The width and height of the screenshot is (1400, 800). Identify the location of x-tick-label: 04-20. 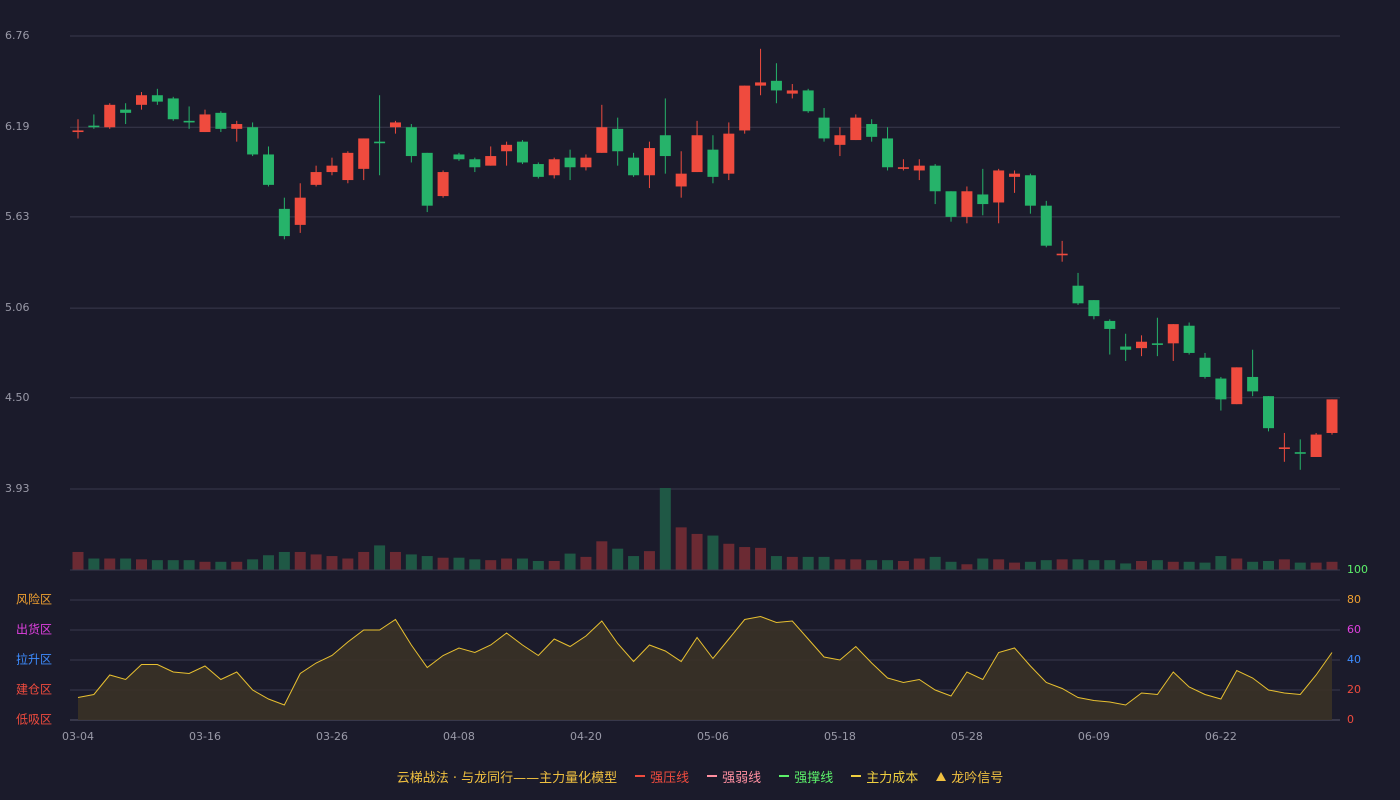
(586, 736).